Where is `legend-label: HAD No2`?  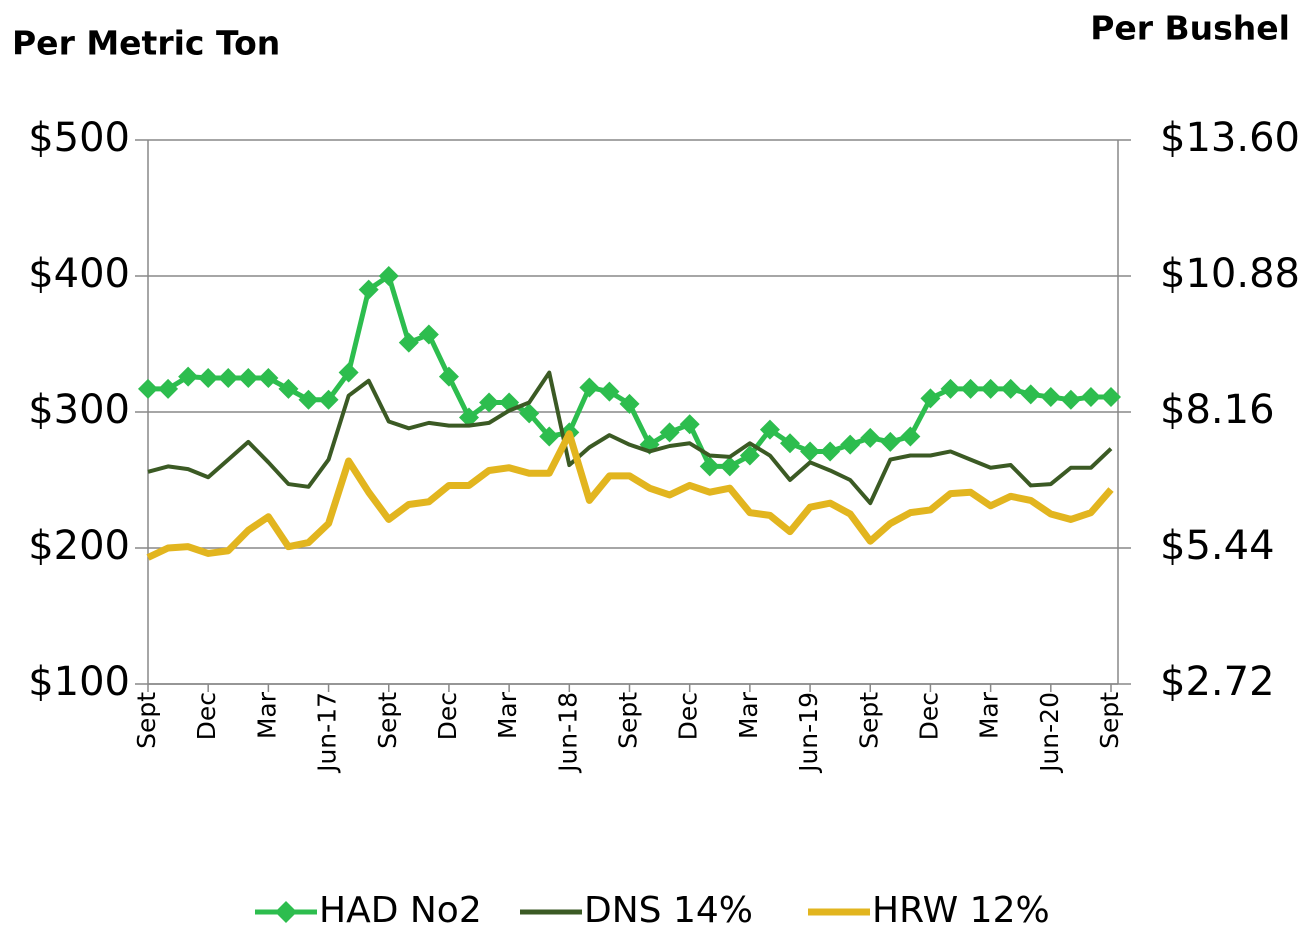 legend-label: HAD No2 is located at coordinates (400, 910).